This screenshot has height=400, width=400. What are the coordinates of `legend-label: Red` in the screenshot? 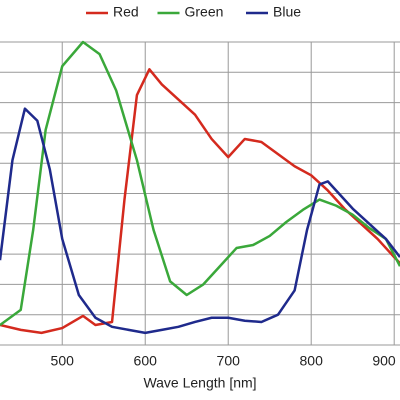 It's located at (126, 12).